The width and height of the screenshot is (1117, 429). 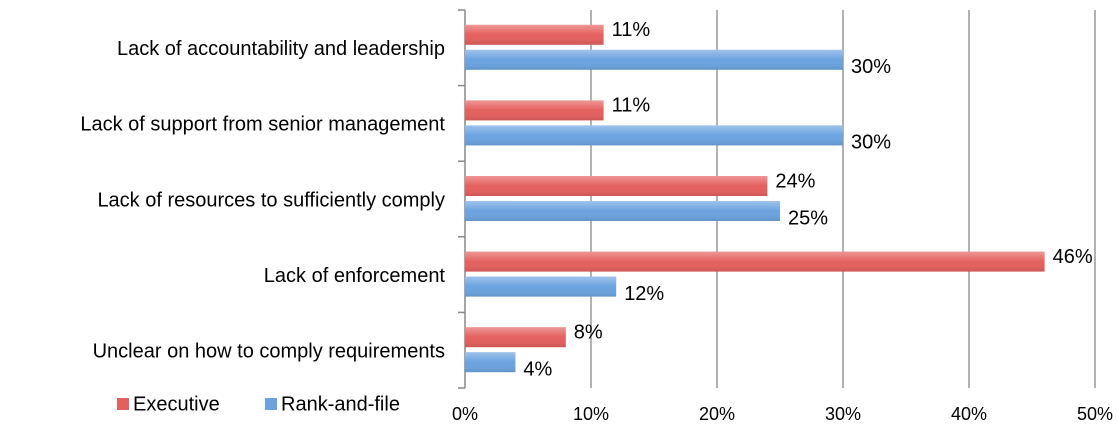 What do you see at coordinates (271, 200) in the screenshot?
I see `y-tick-label: Lack of resources to sufficiently comply` at bounding box center [271, 200].